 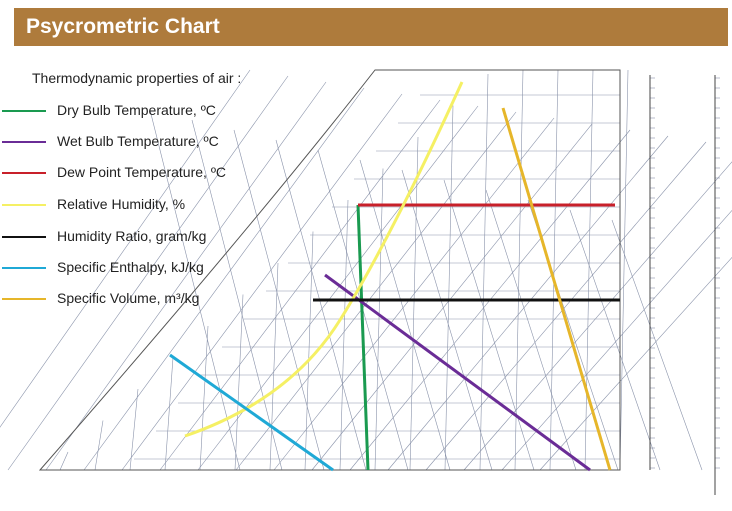 I want to click on legend-label: Relative Humidity, %, so click(x=121, y=204).